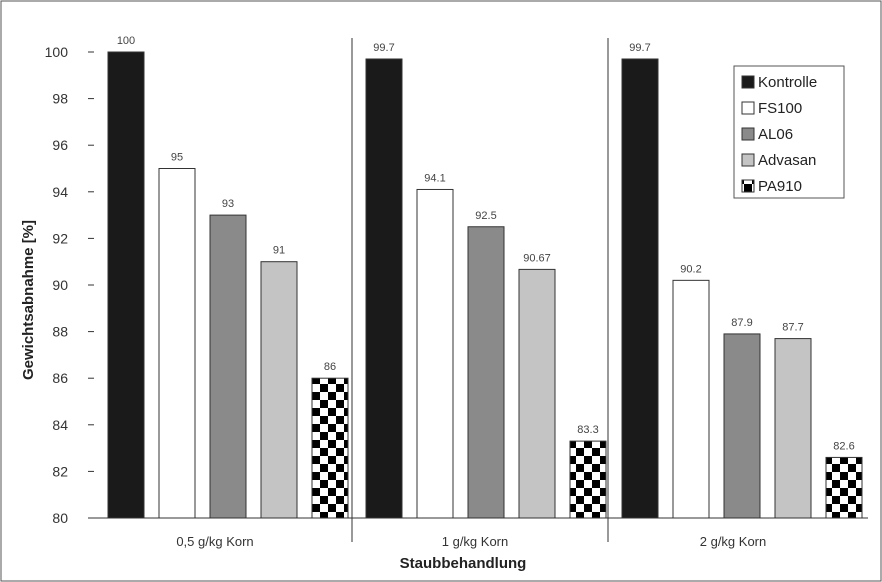 This screenshot has height=582, width=882. Describe the element at coordinates (28, 300) in the screenshot. I see `y-axis-title: Gewichtsabnahme [%]` at that location.